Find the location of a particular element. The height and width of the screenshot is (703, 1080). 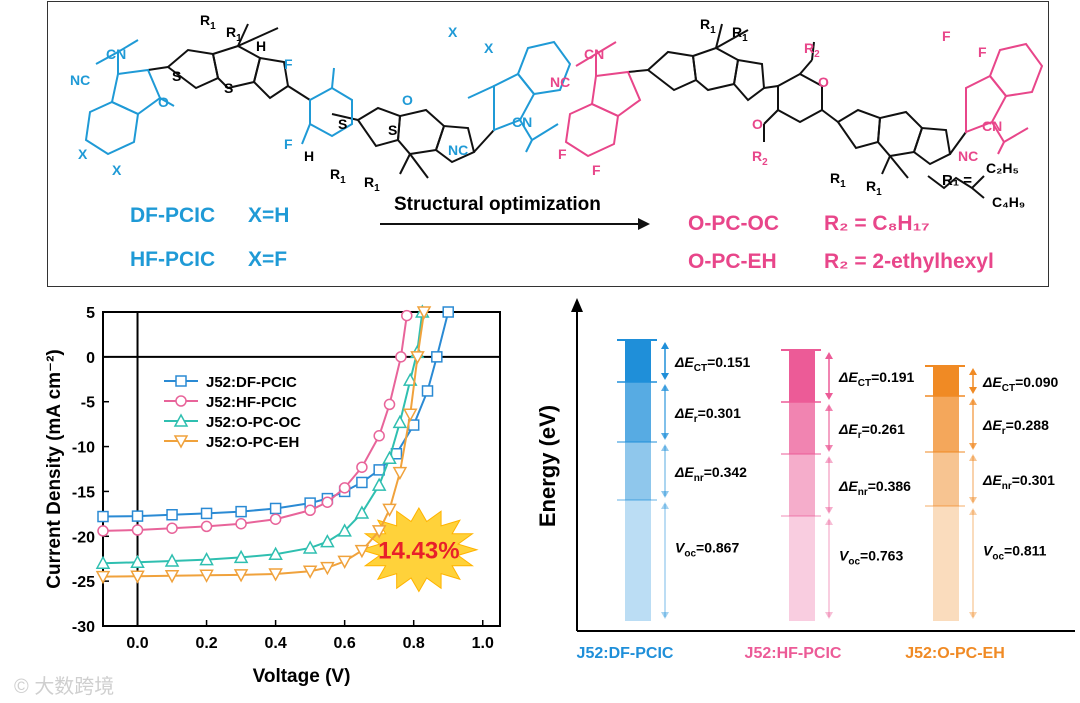

watermark: © 大数跨境 is located at coordinates (64, 687).